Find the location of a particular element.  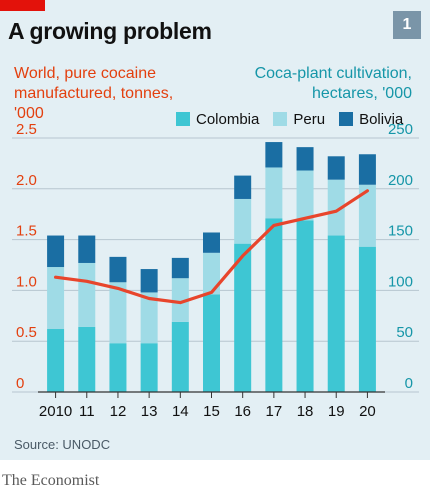

right-tick-label: 150 is located at coordinates (400, 231).